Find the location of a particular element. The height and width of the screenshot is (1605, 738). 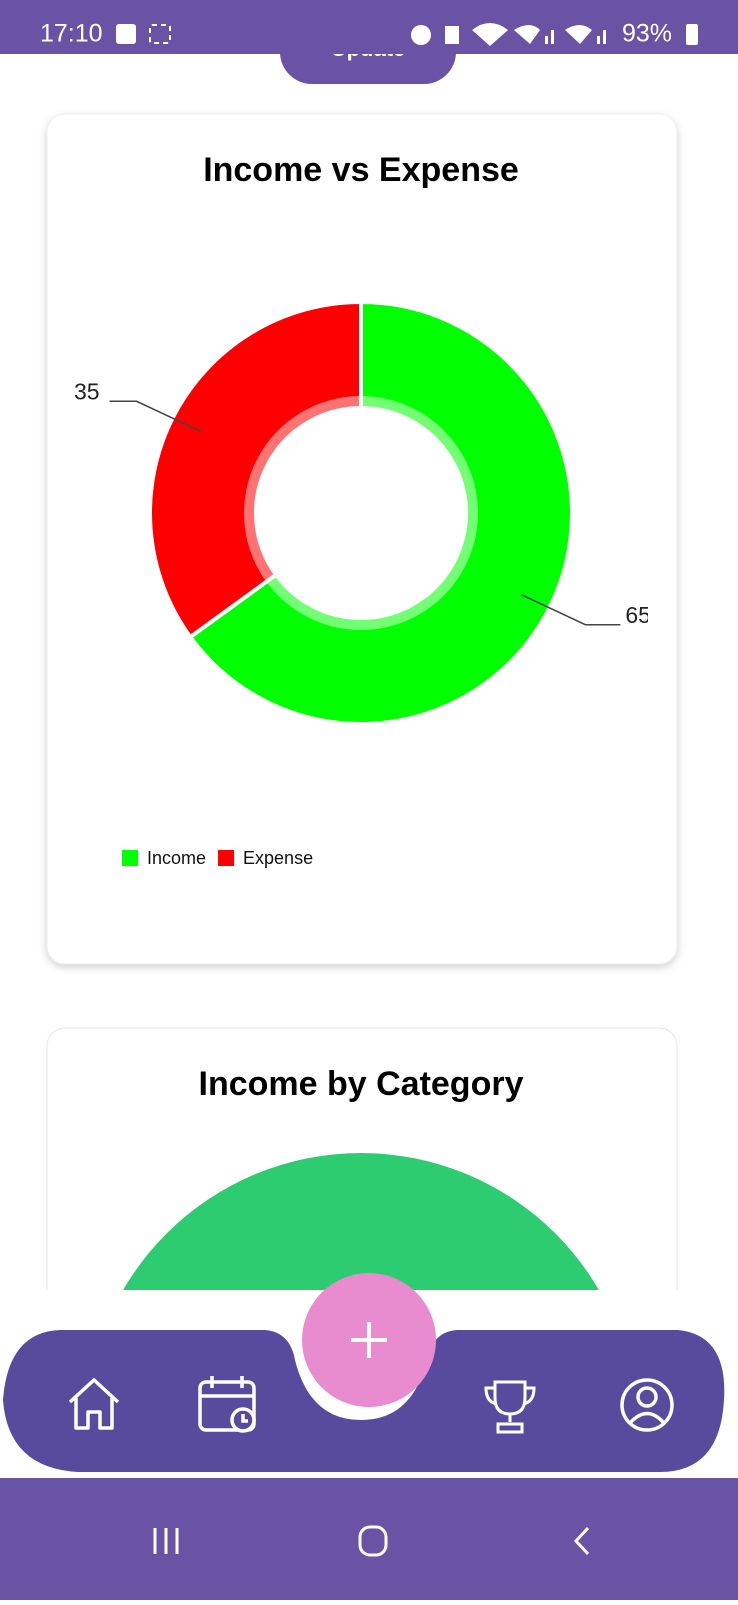

data-label: 35 is located at coordinates (87, 391).